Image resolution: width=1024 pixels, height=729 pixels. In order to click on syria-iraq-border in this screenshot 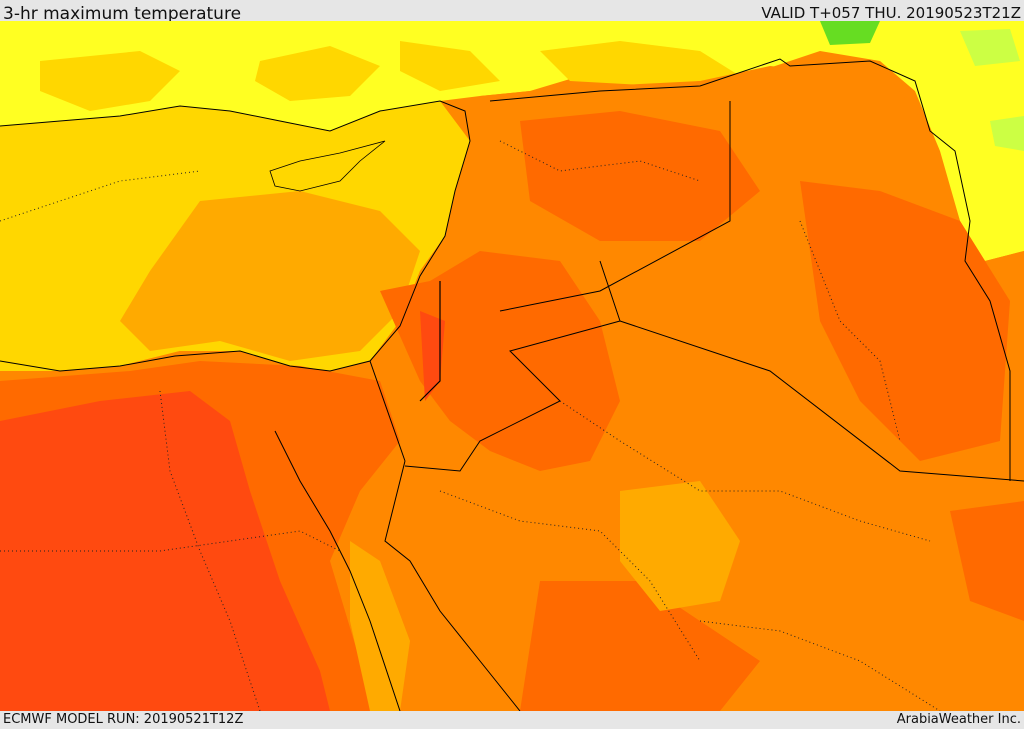, I will do `click(615, 206)`.